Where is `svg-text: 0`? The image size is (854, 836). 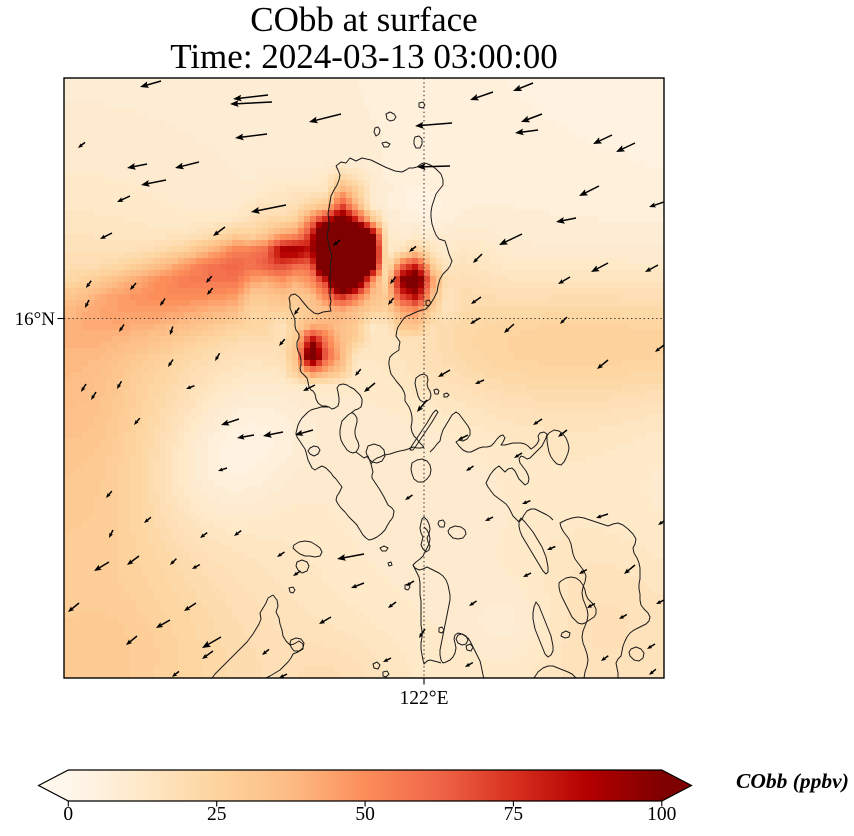
svg-text: 0 is located at coordinates (68, 814).